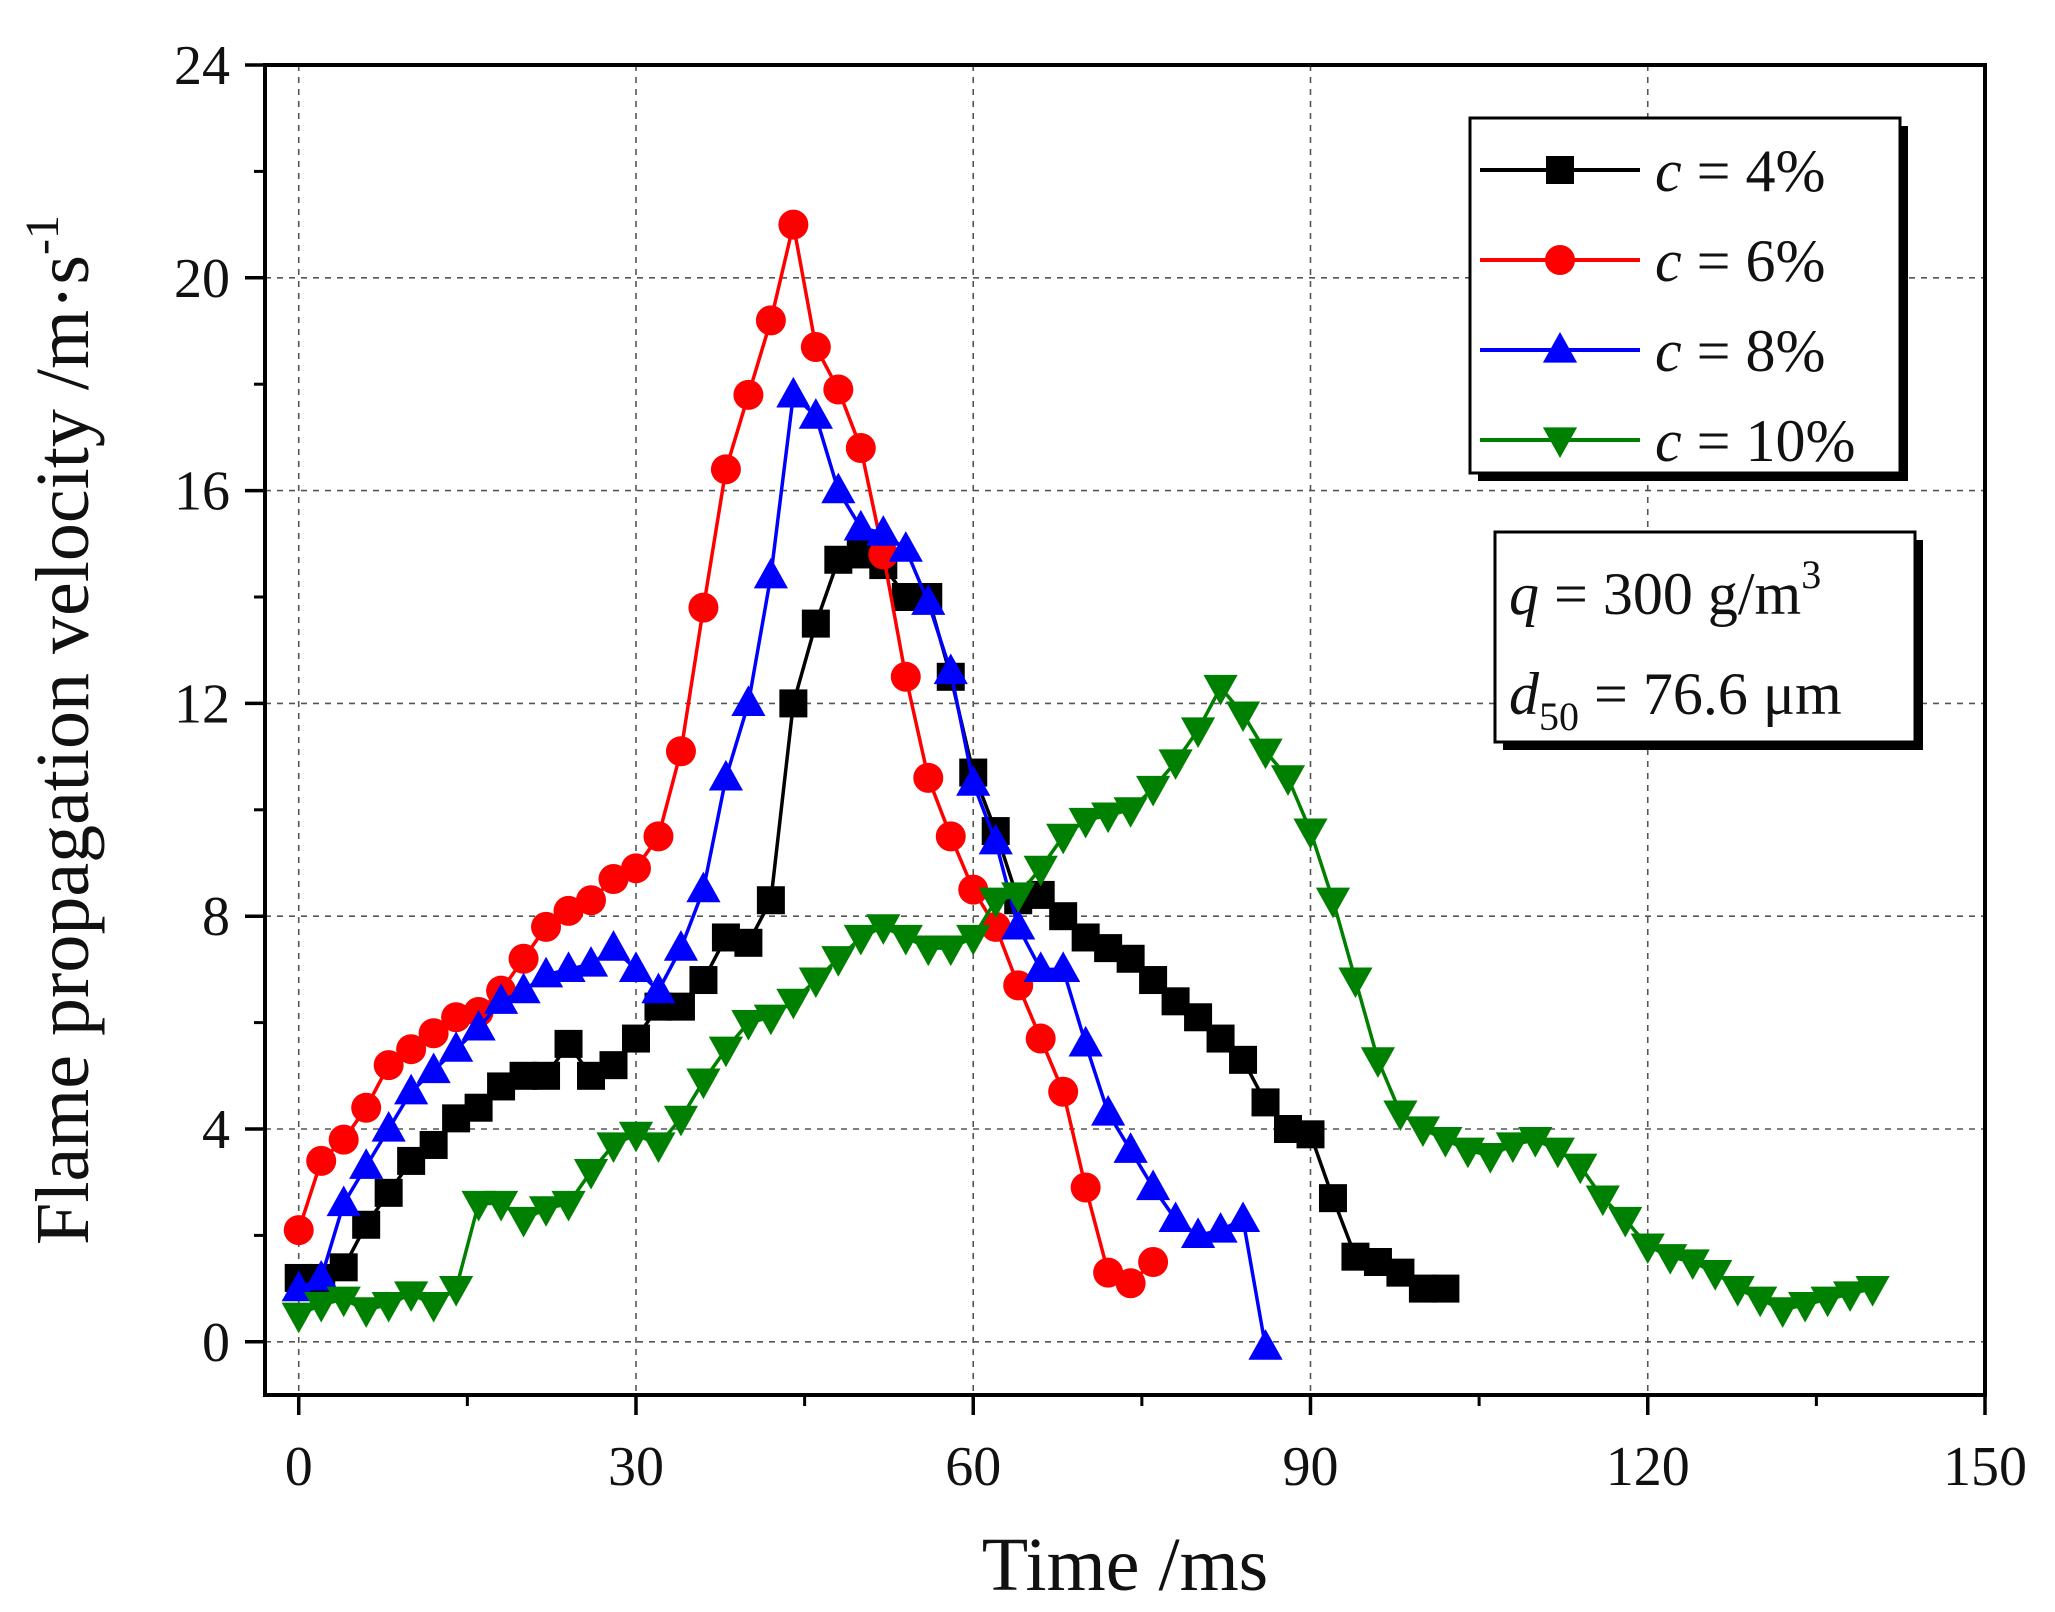 The height and width of the screenshot is (1612, 2055). What do you see at coordinates (1310, 1467) in the screenshot?
I see `x-tick-label: 90` at bounding box center [1310, 1467].